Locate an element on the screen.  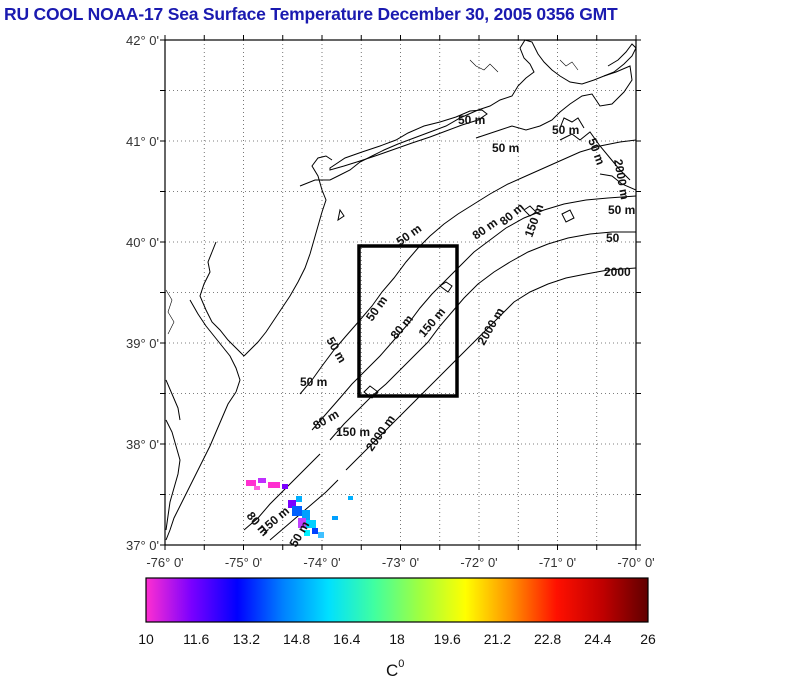
colorbar-tick-label: 19.6 is located at coordinates (447, 639).